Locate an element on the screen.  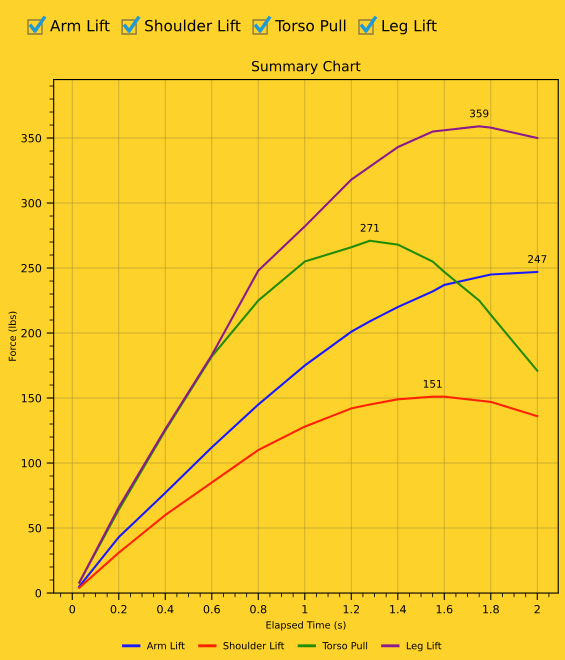
y-tick-label: 150 is located at coordinates (32, 398).